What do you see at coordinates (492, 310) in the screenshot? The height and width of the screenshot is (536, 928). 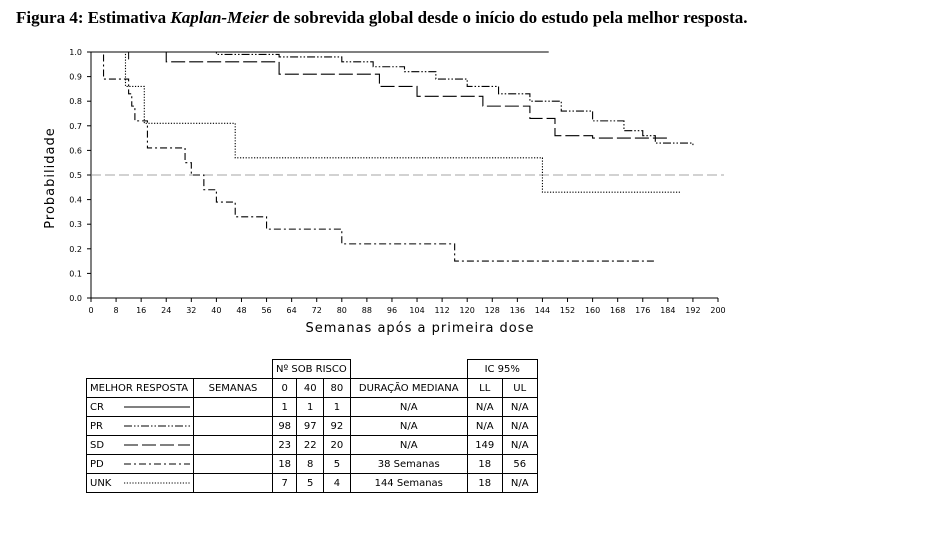 I see `x-tick-label: 128` at bounding box center [492, 310].